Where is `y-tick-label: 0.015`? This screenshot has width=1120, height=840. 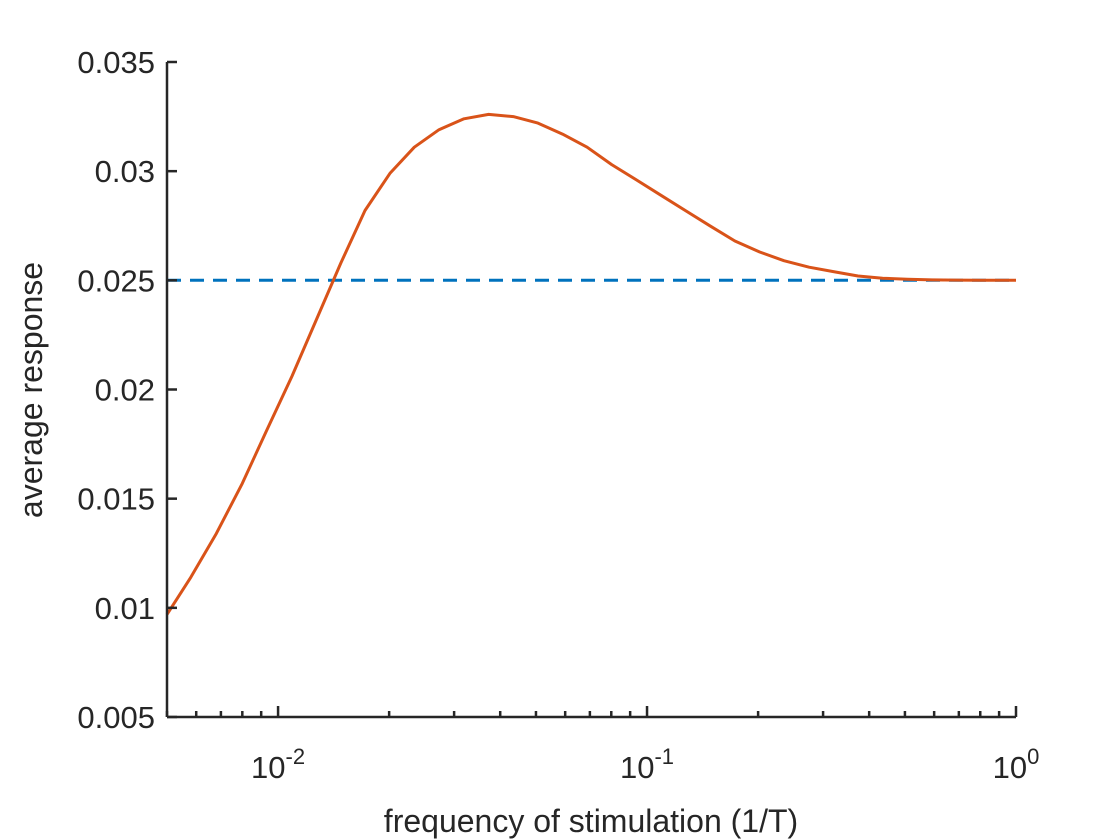
y-tick-label: 0.015 is located at coordinates (116, 499).